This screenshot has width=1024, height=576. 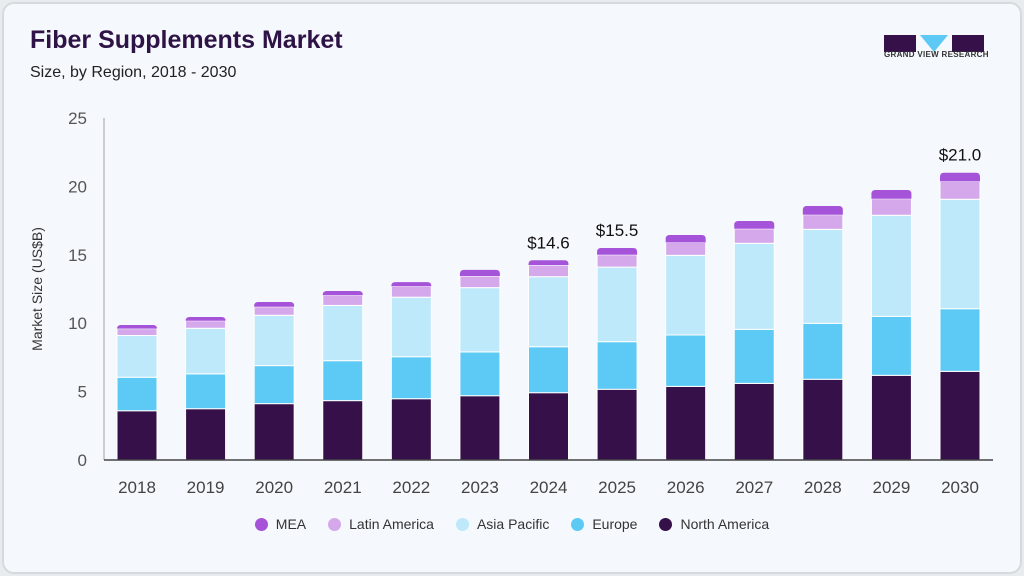 I want to click on x-tick-label: 2027, so click(x=754, y=487).